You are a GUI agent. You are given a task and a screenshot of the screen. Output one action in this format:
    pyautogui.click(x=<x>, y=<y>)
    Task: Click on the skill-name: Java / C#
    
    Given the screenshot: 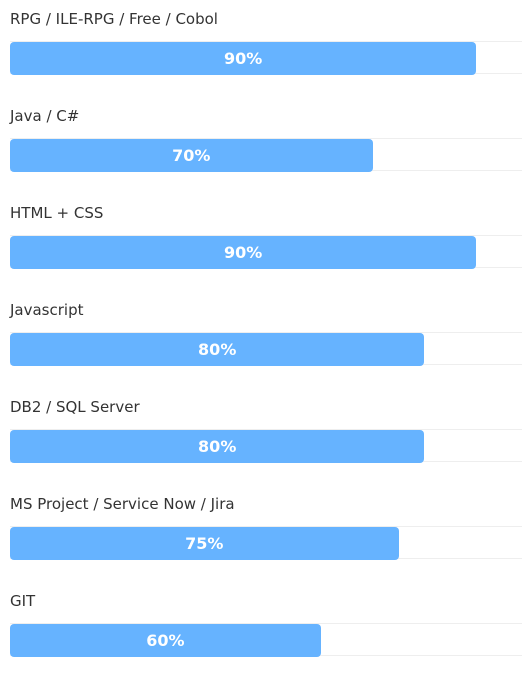 What is the action you would take?
    pyautogui.click(x=45, y=116)
    